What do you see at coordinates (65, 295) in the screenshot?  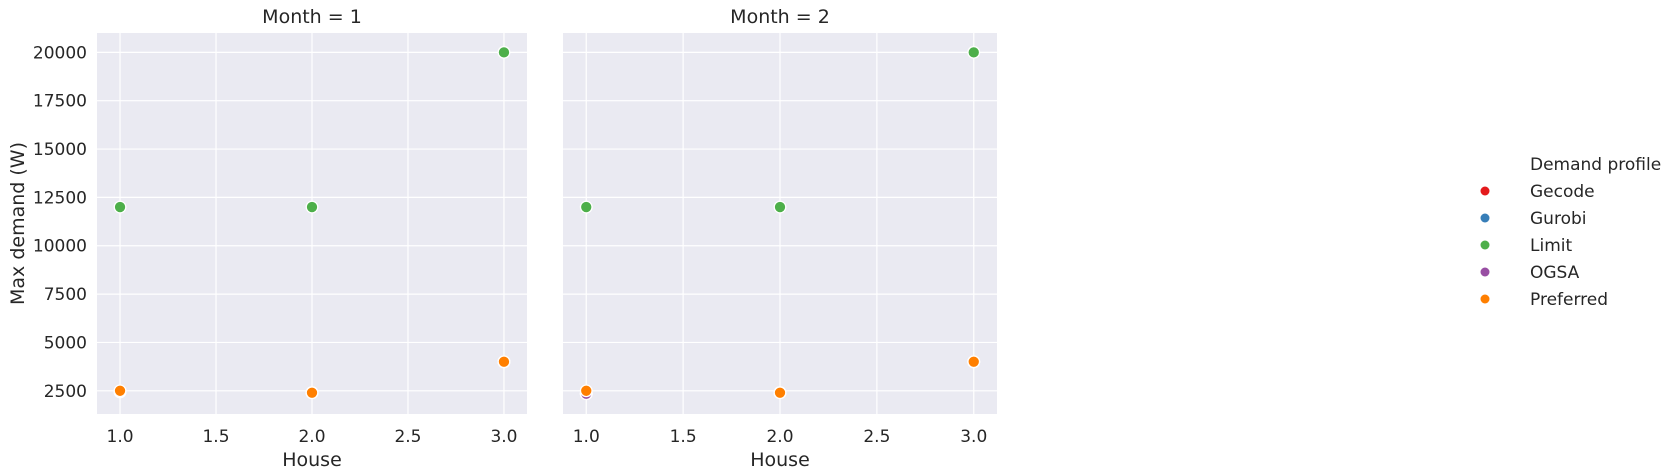 I see `y-tick-label: 7500` at bounding box center [65, 295].